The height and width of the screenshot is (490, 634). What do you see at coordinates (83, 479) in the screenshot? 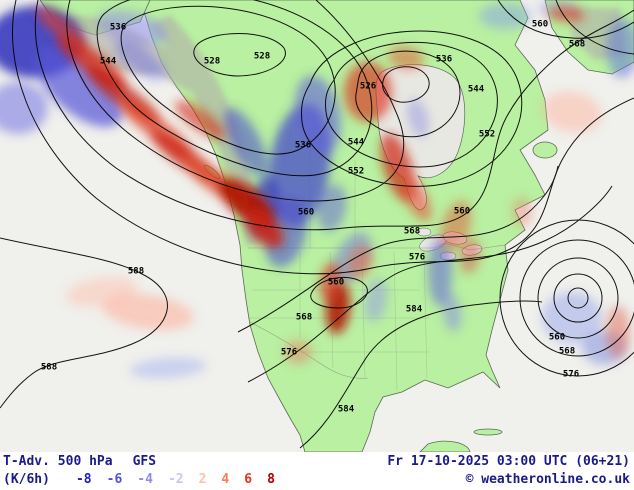
I see `legend-value: -8` at bounding box center [83, 479].